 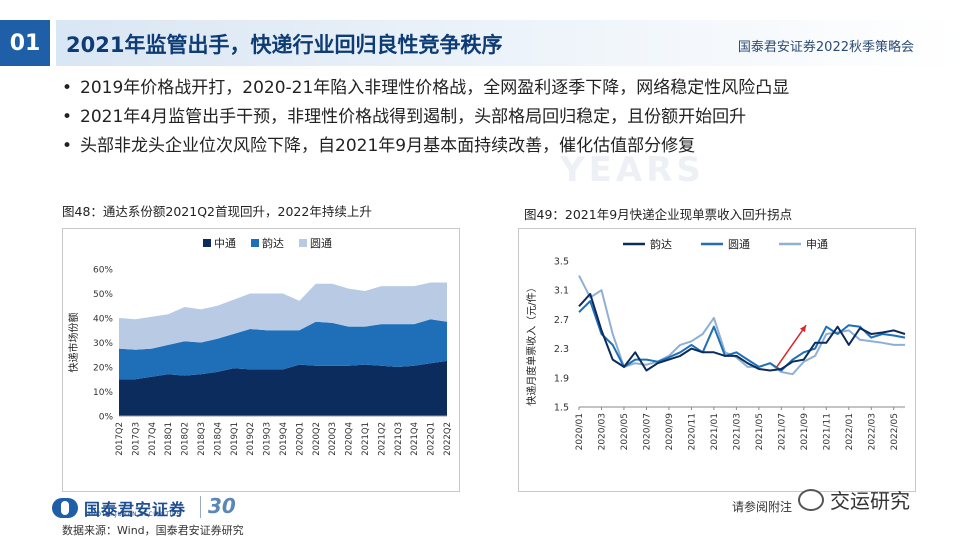 I want to click on x-tick-label: 2022/03, so click(x=872, y=431).